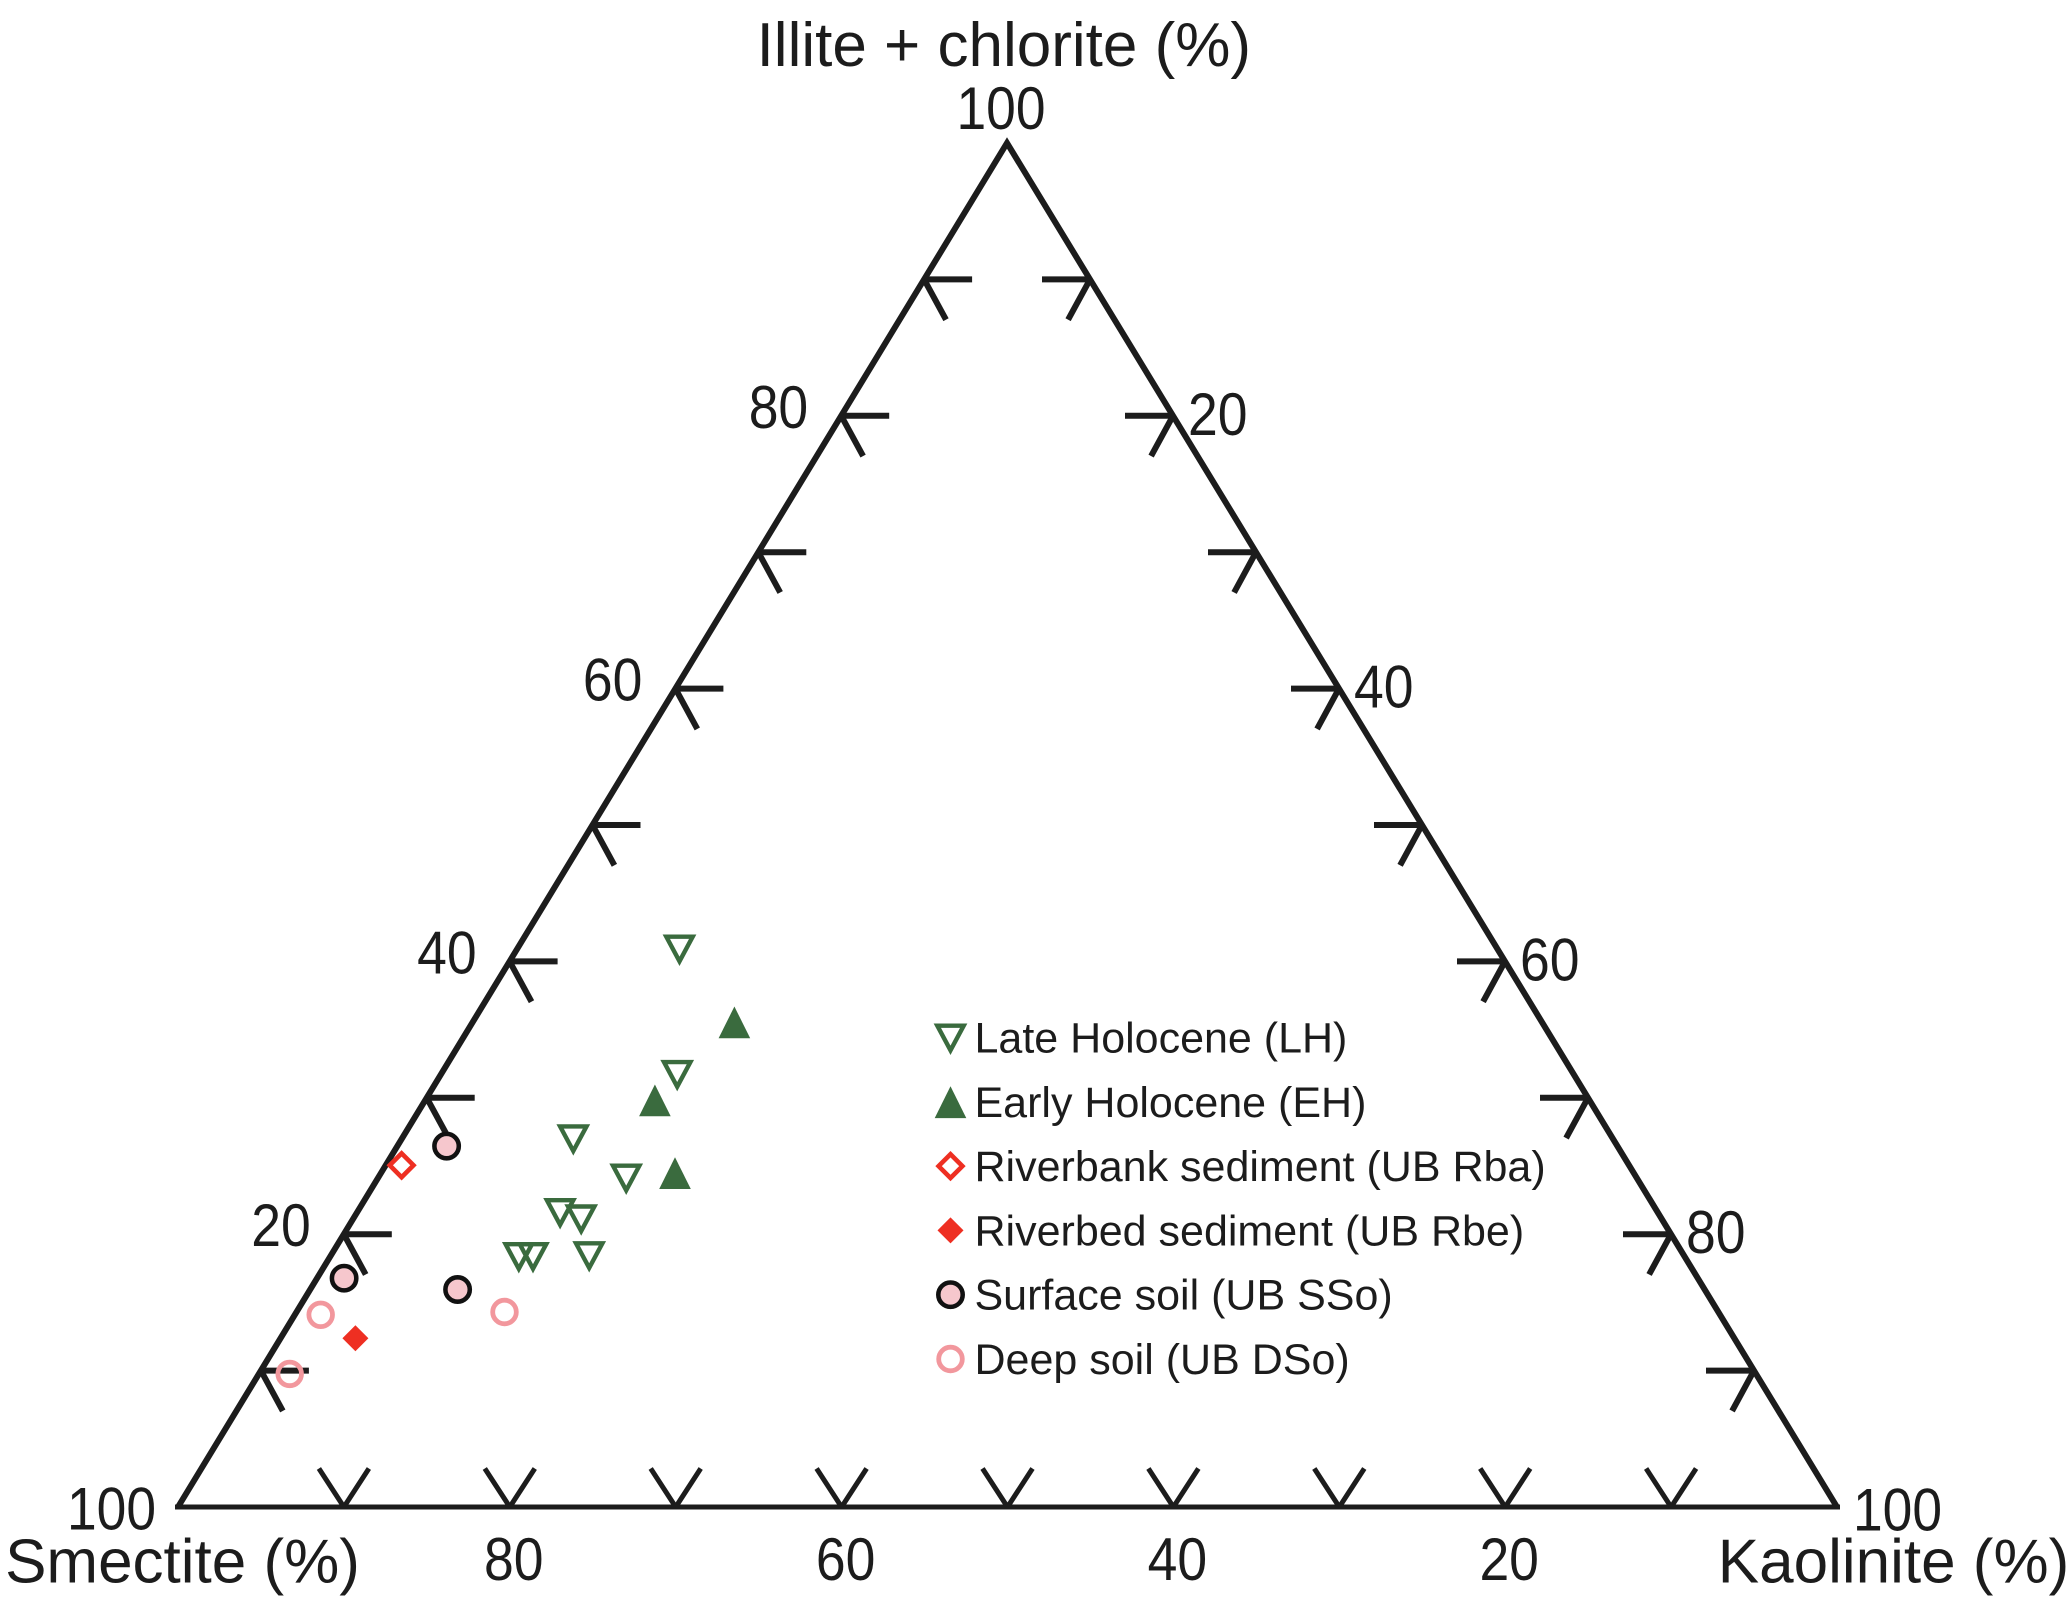 The height and width of the screenshot is (1599, 2067). I want to click on svg-text: Riverbed sediment (UB Rbe), so click(1250, 1231).